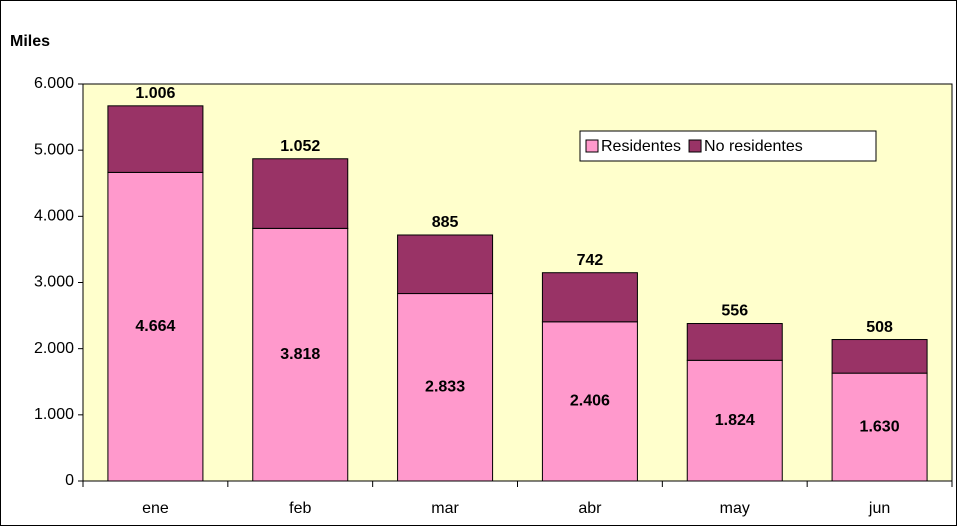  What do you see at coordinates (155, 508) in the screenshot?
I see `x-tick-label: ene` at bounding box center [155, 508].